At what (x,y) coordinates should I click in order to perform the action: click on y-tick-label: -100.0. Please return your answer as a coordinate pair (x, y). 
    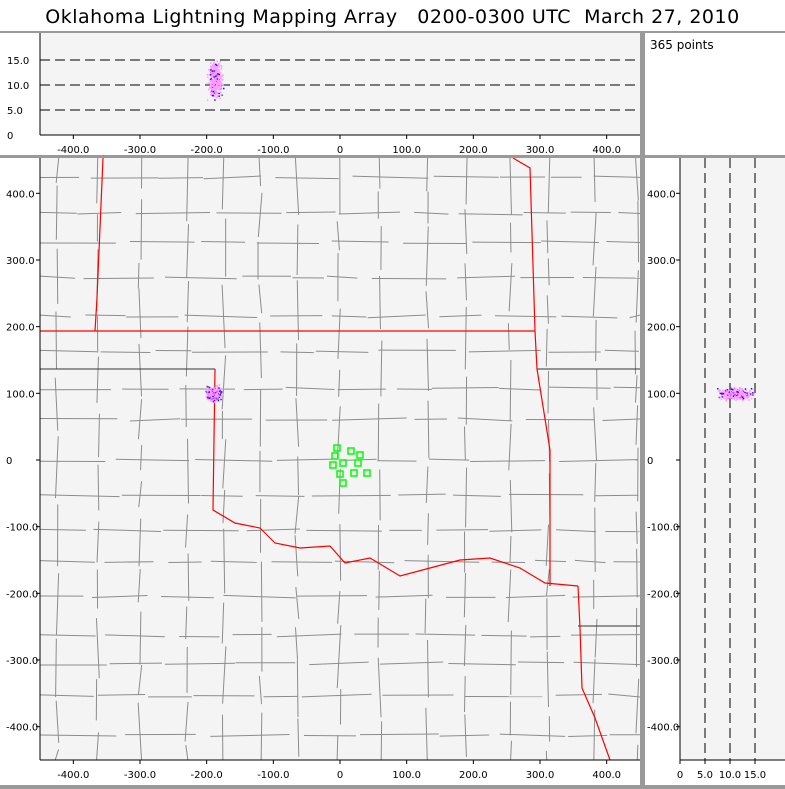
    Looking at the image, I should click on (663, 528).